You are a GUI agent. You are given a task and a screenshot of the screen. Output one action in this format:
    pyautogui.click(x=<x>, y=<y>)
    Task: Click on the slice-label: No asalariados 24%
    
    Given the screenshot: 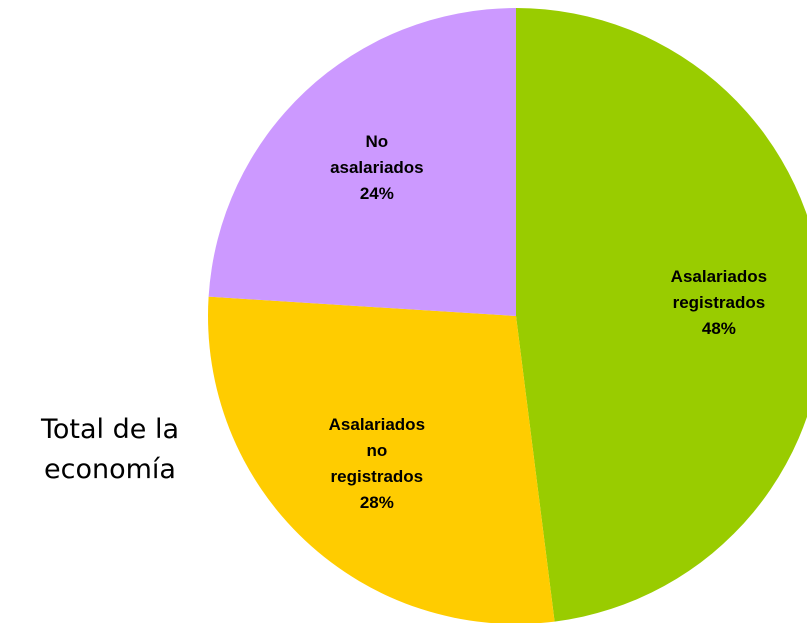 What is the action you would take?
    pyautogui.click(x=377, y=168)
    